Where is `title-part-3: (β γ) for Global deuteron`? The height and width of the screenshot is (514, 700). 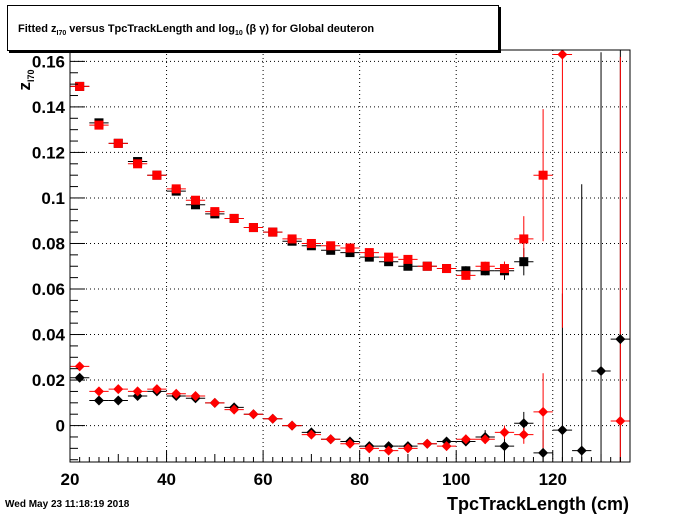 title-part-3: (β γ) for Global deuteron is located at coordinates (308, 29).